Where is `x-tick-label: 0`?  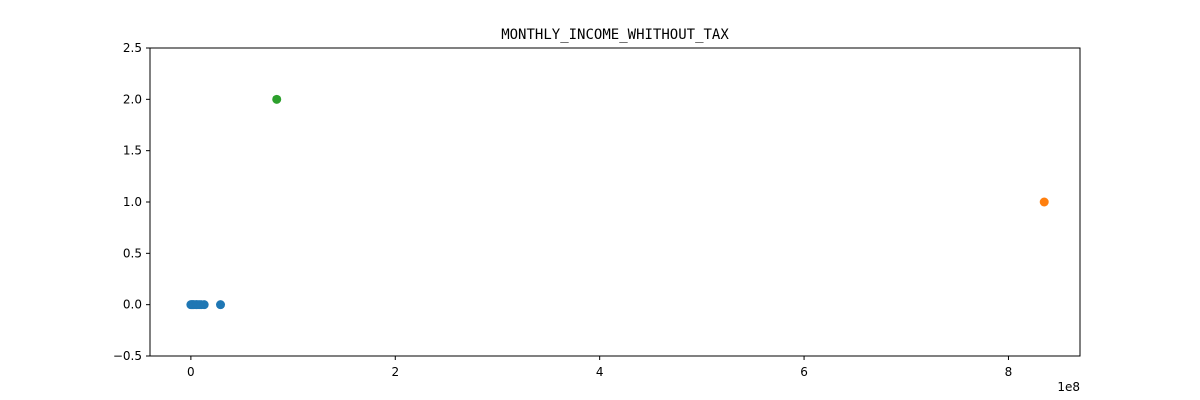 x-tick-label: 0 is located at coordinates (191, 372).